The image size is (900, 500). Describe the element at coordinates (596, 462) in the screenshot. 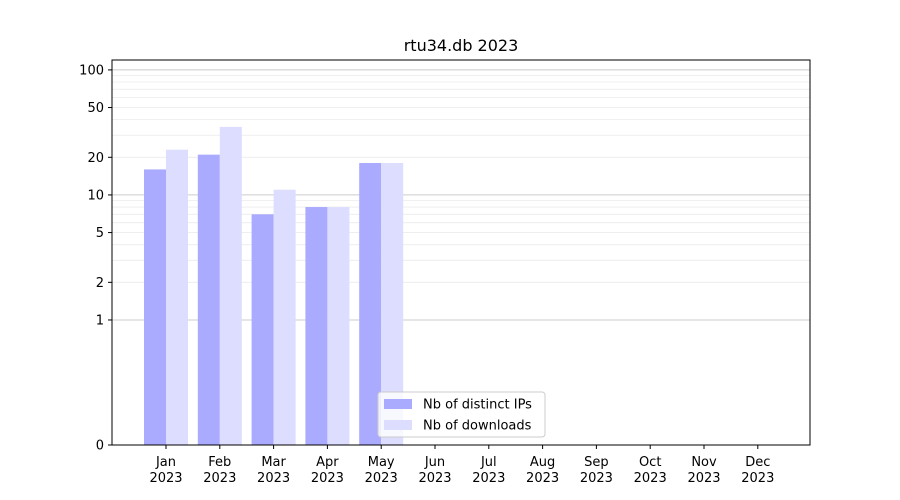

I see `x-tick-label-month: Sep` at that location.